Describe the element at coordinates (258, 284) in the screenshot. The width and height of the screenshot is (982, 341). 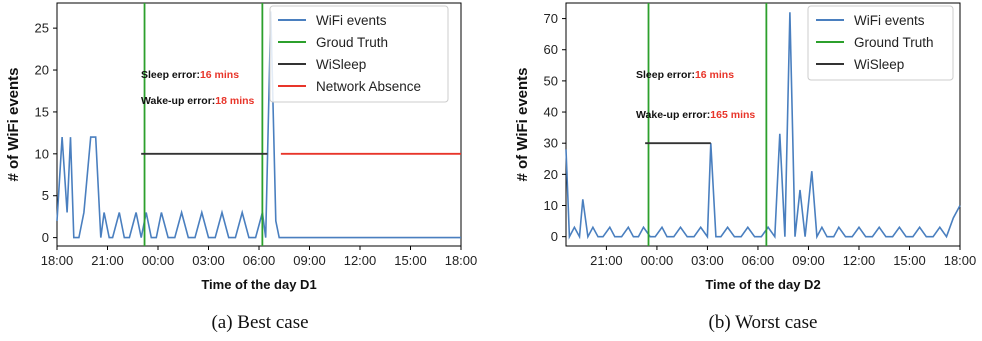
I see `x-axis-label: Time of the day D1` at that location.